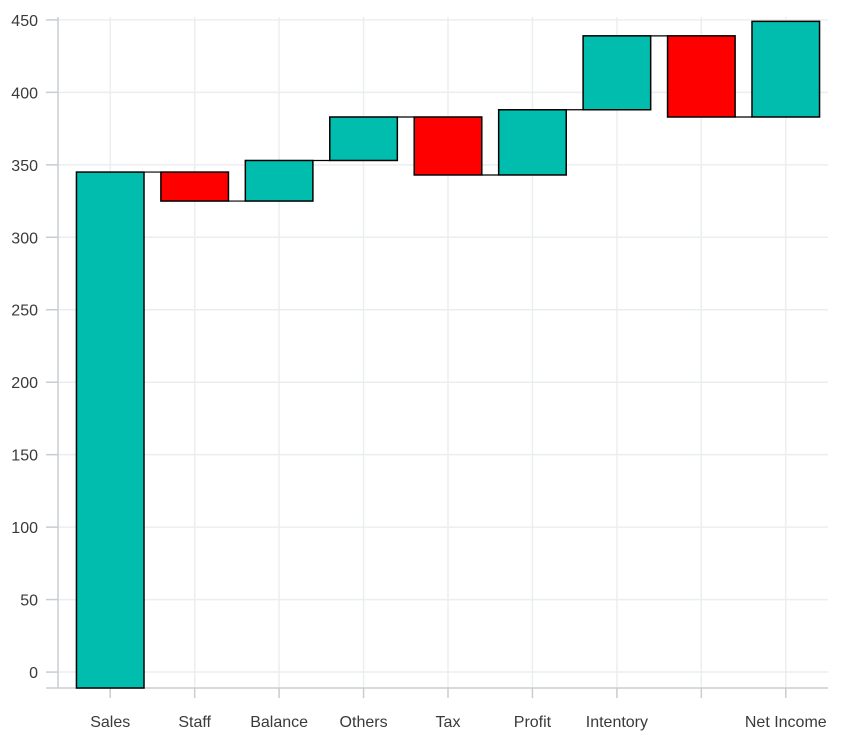 The width and height of the screenshot is (862, 744). I want to click on x-tick-label: Net Income, so click(786, 722).